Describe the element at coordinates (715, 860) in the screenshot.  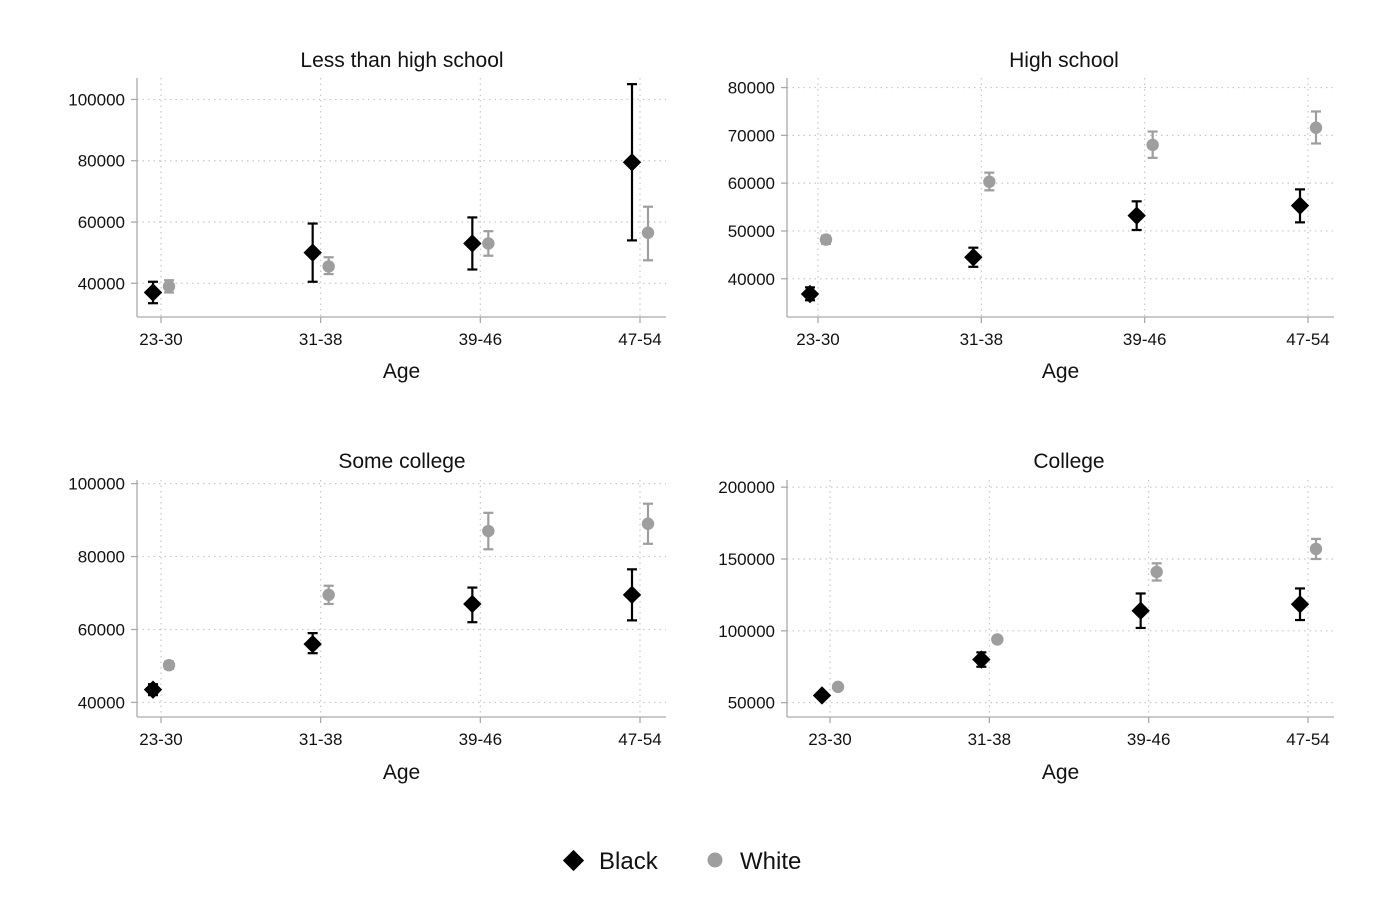
I see `legend-white-circle-icon` at that location.